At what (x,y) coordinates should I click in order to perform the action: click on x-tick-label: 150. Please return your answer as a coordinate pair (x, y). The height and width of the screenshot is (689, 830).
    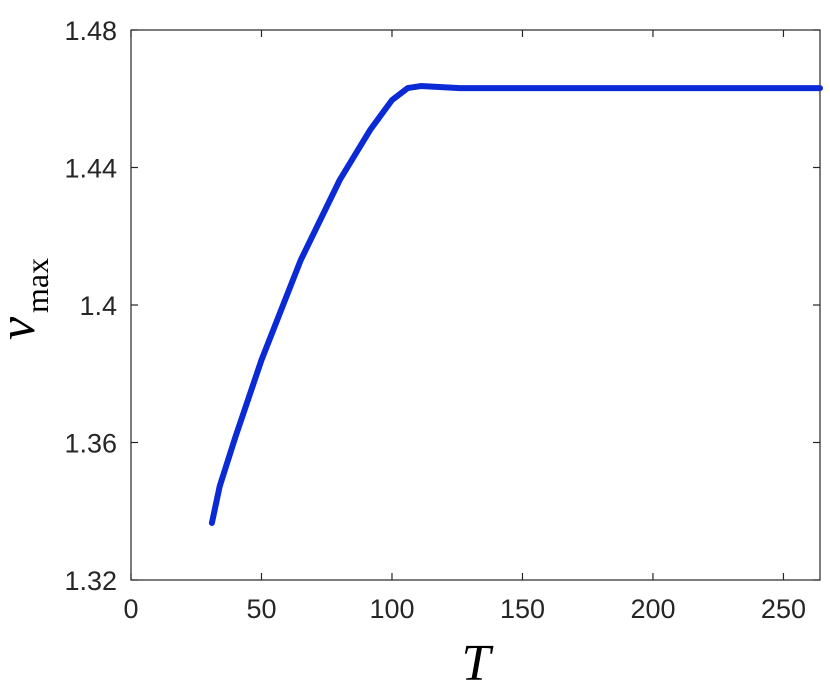
    Looking at the image, I should click on (522, 609).